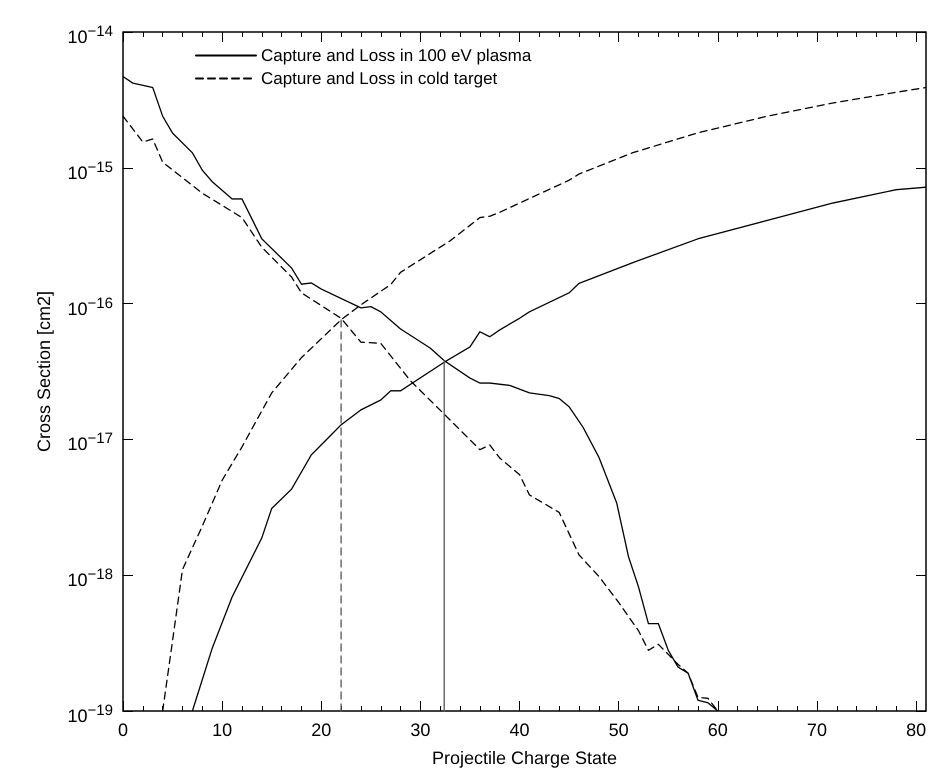 This screenshot has width=930, height=776. What do you see at coordinates (222, 730) in the screenshot?
I see `x-tick-label: 10` at bounding box center [222, 730].